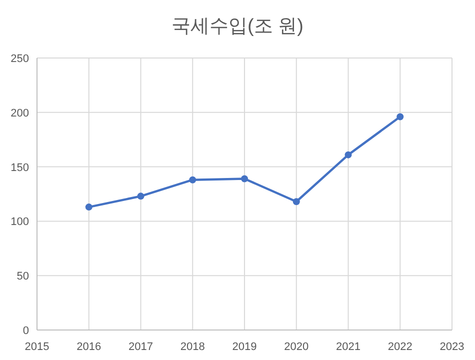  I want to click on y-tick-label: 150, so click(19, 168).